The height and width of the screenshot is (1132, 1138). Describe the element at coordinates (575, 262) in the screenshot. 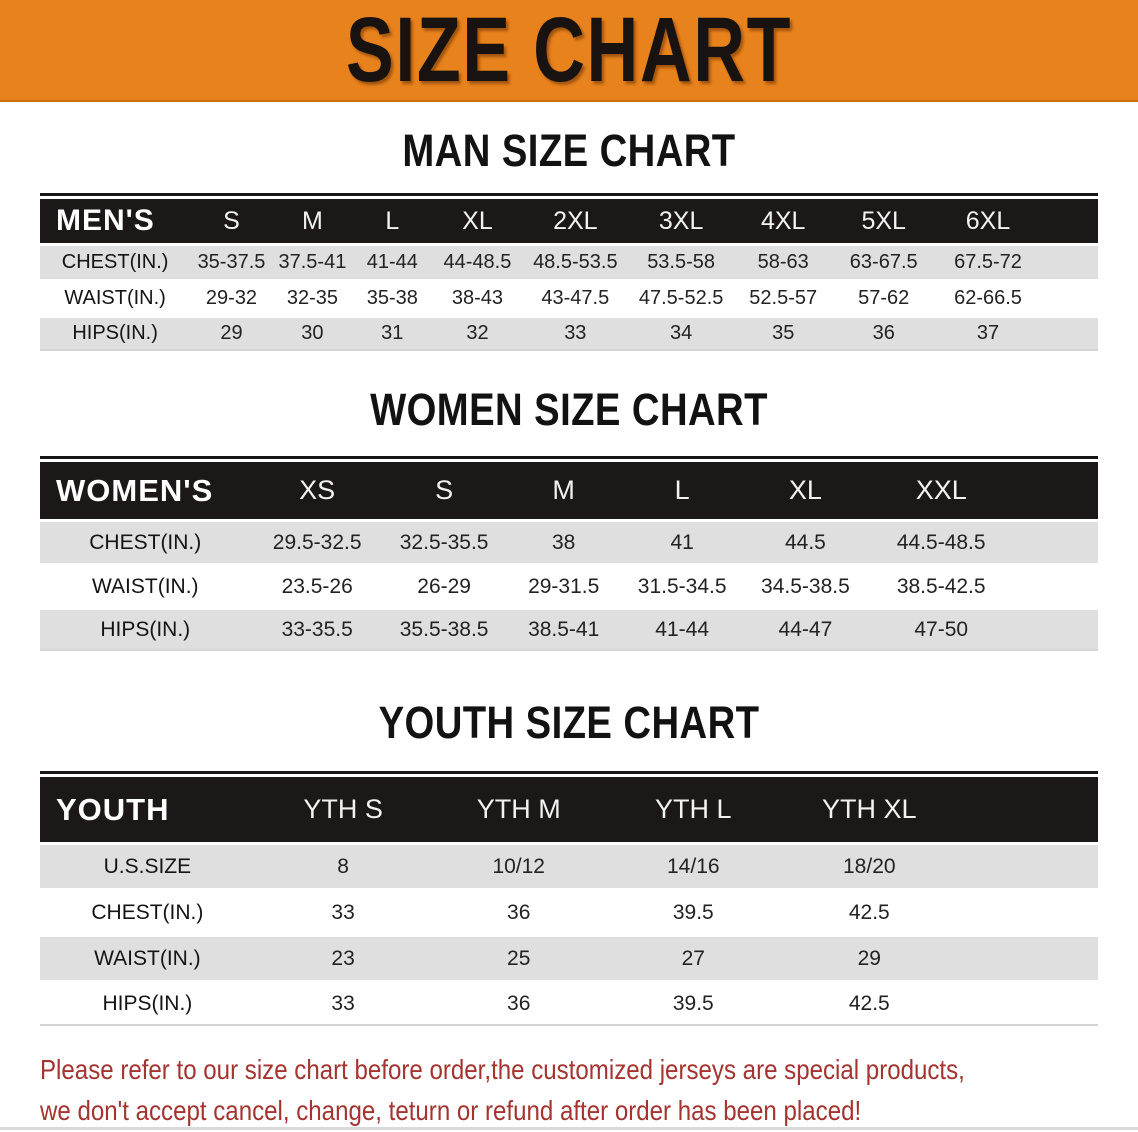

I see `measurement-value-cell: 48.5-53.5` at that location.